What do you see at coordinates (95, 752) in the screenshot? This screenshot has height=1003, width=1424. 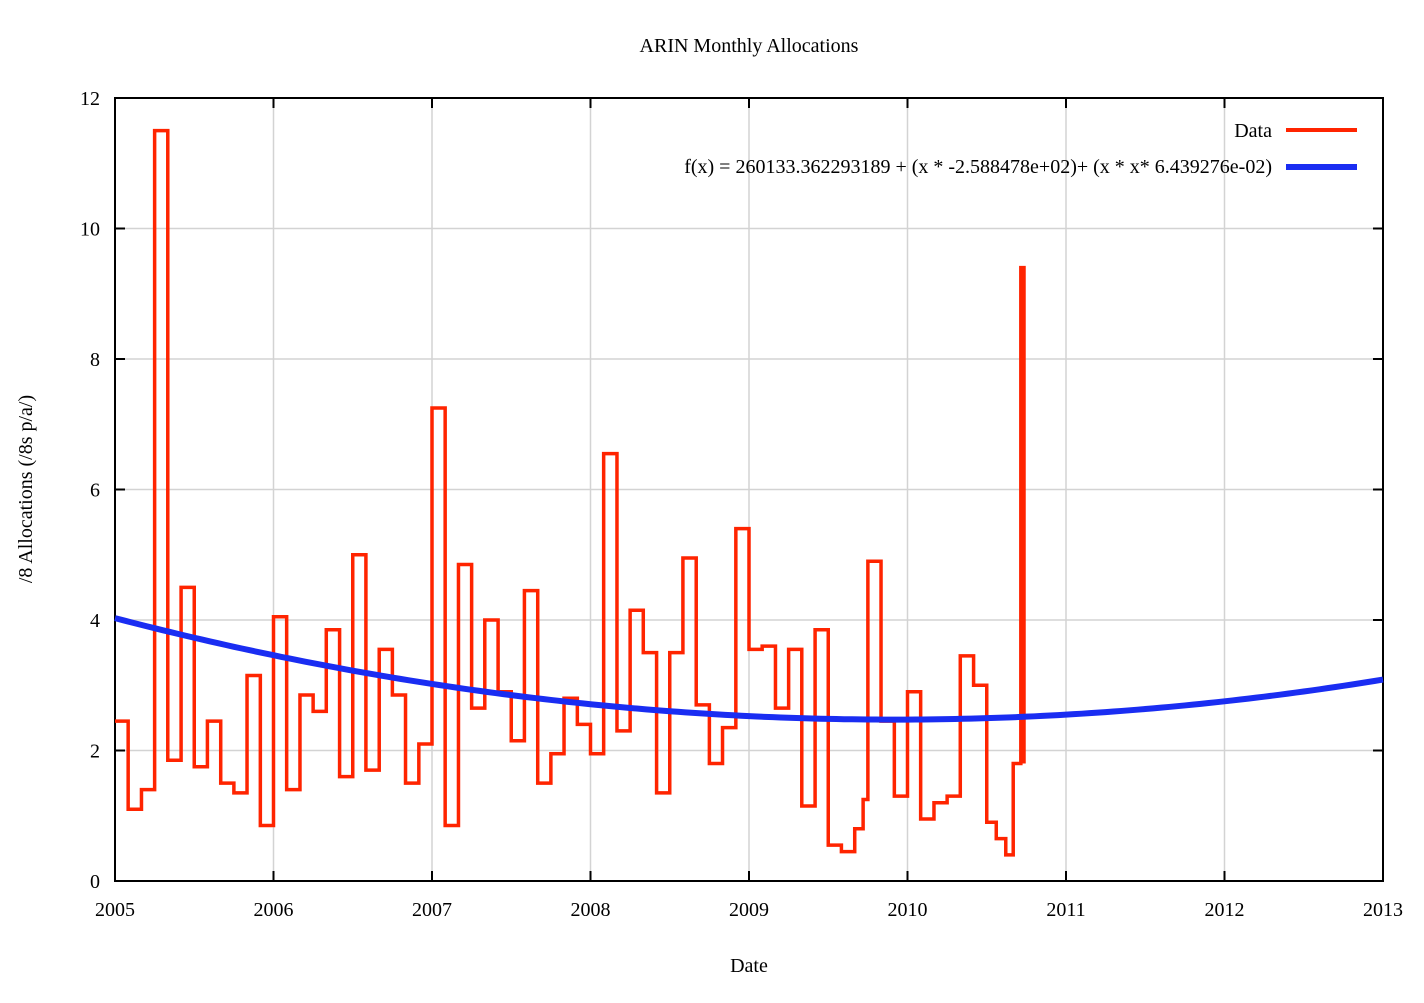 I see `y-tick-label: 2` at bounding box center [95, 752].